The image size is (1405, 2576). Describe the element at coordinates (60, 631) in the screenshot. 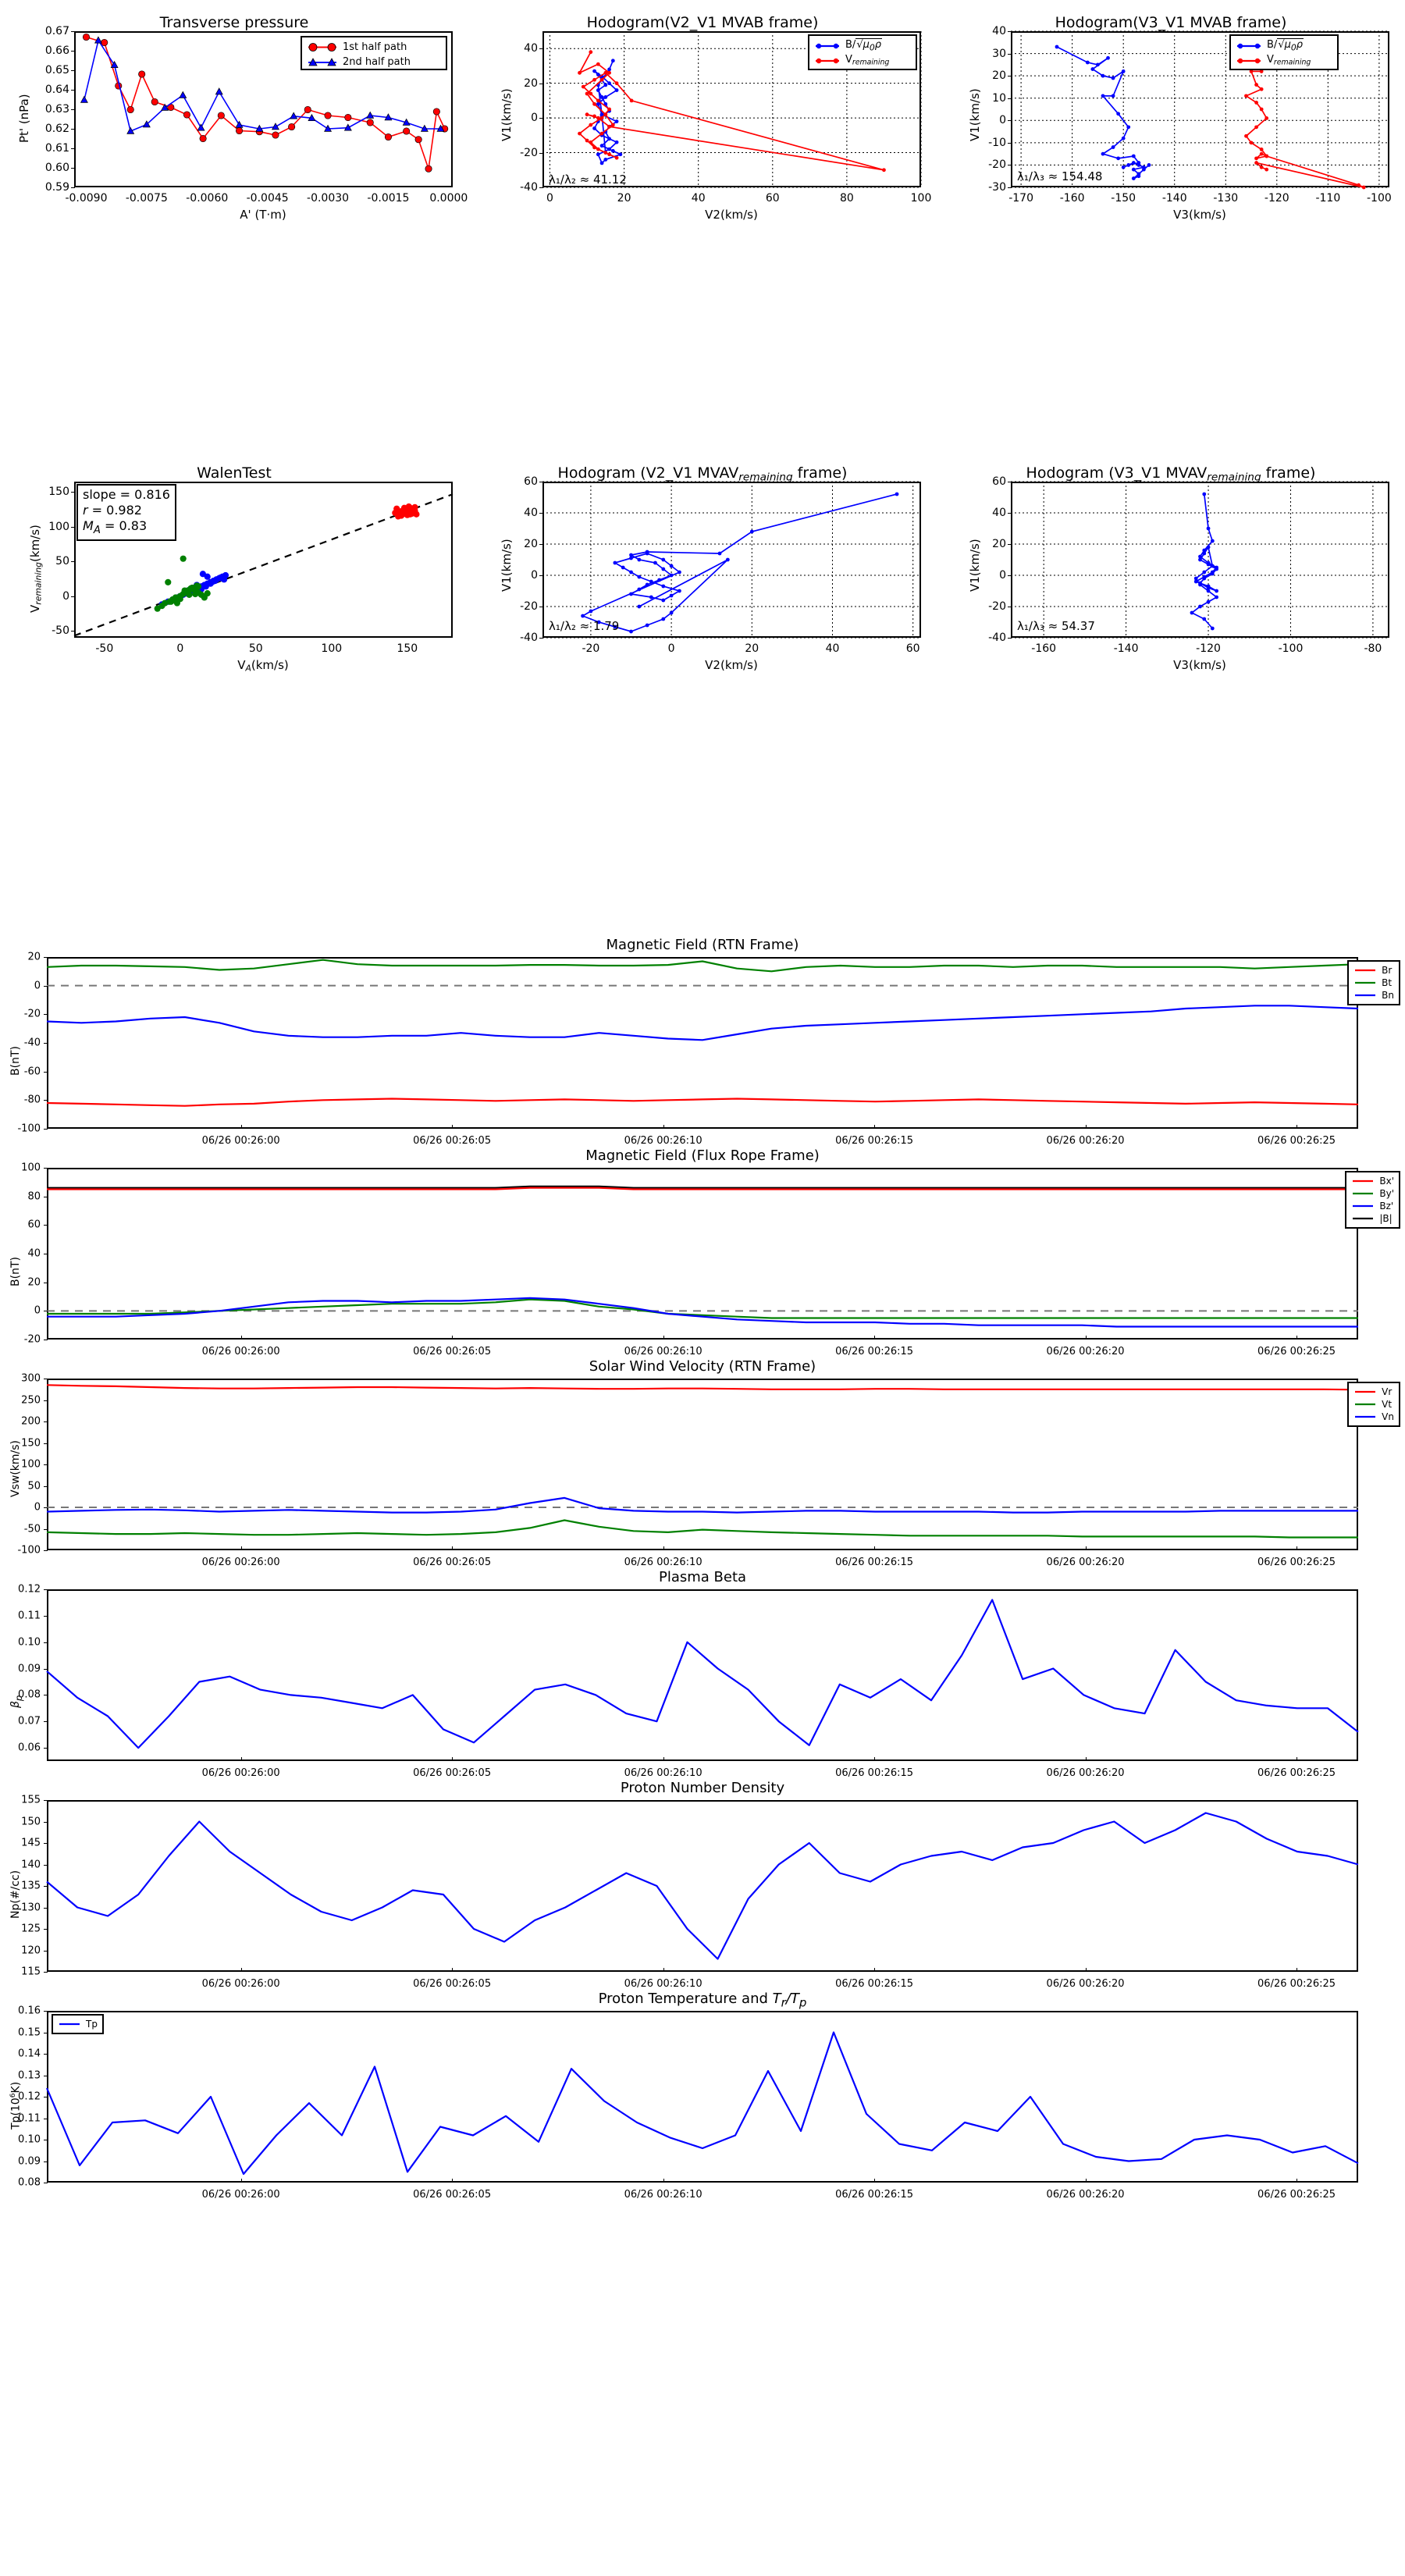

I see `y-tick-label: -50` at that location.